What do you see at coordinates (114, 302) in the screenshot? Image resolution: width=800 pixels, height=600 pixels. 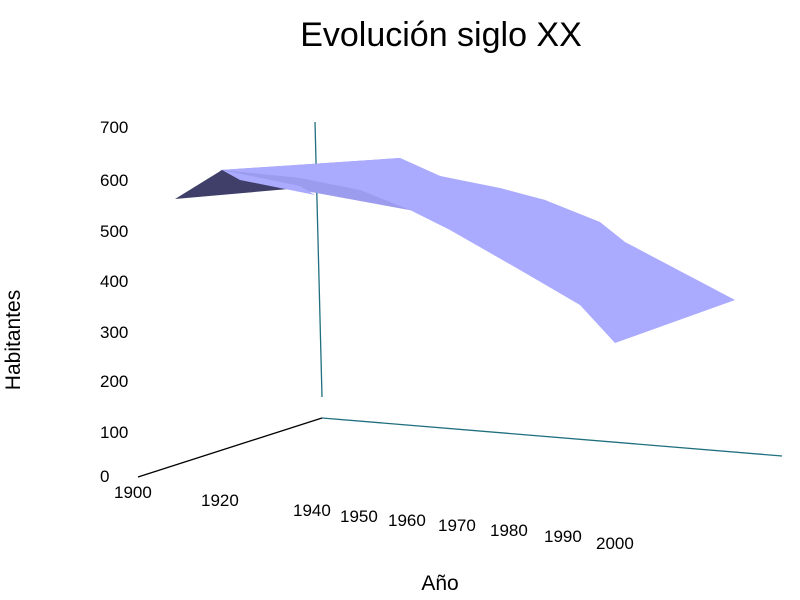 I see `y-tick-labels: 0 100 200 300 400 500 600 700` at bounding box center [114, 302].